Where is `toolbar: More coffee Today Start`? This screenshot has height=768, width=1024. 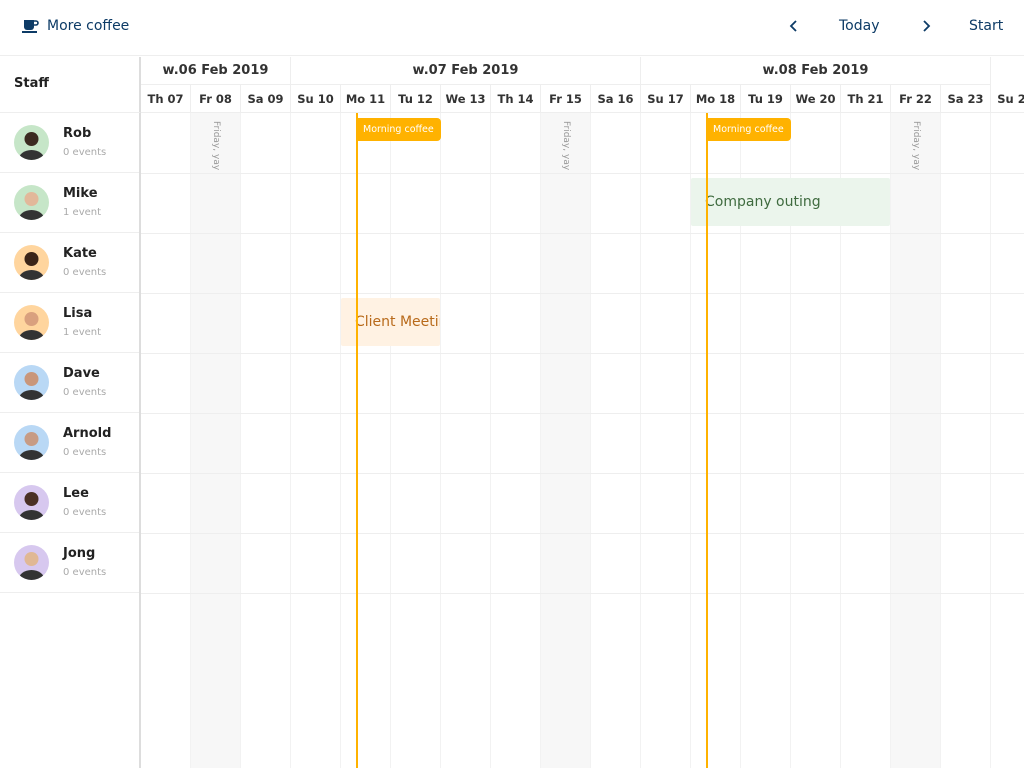 toolbar: More coffee Today Start is located at coordinates (512, 28).